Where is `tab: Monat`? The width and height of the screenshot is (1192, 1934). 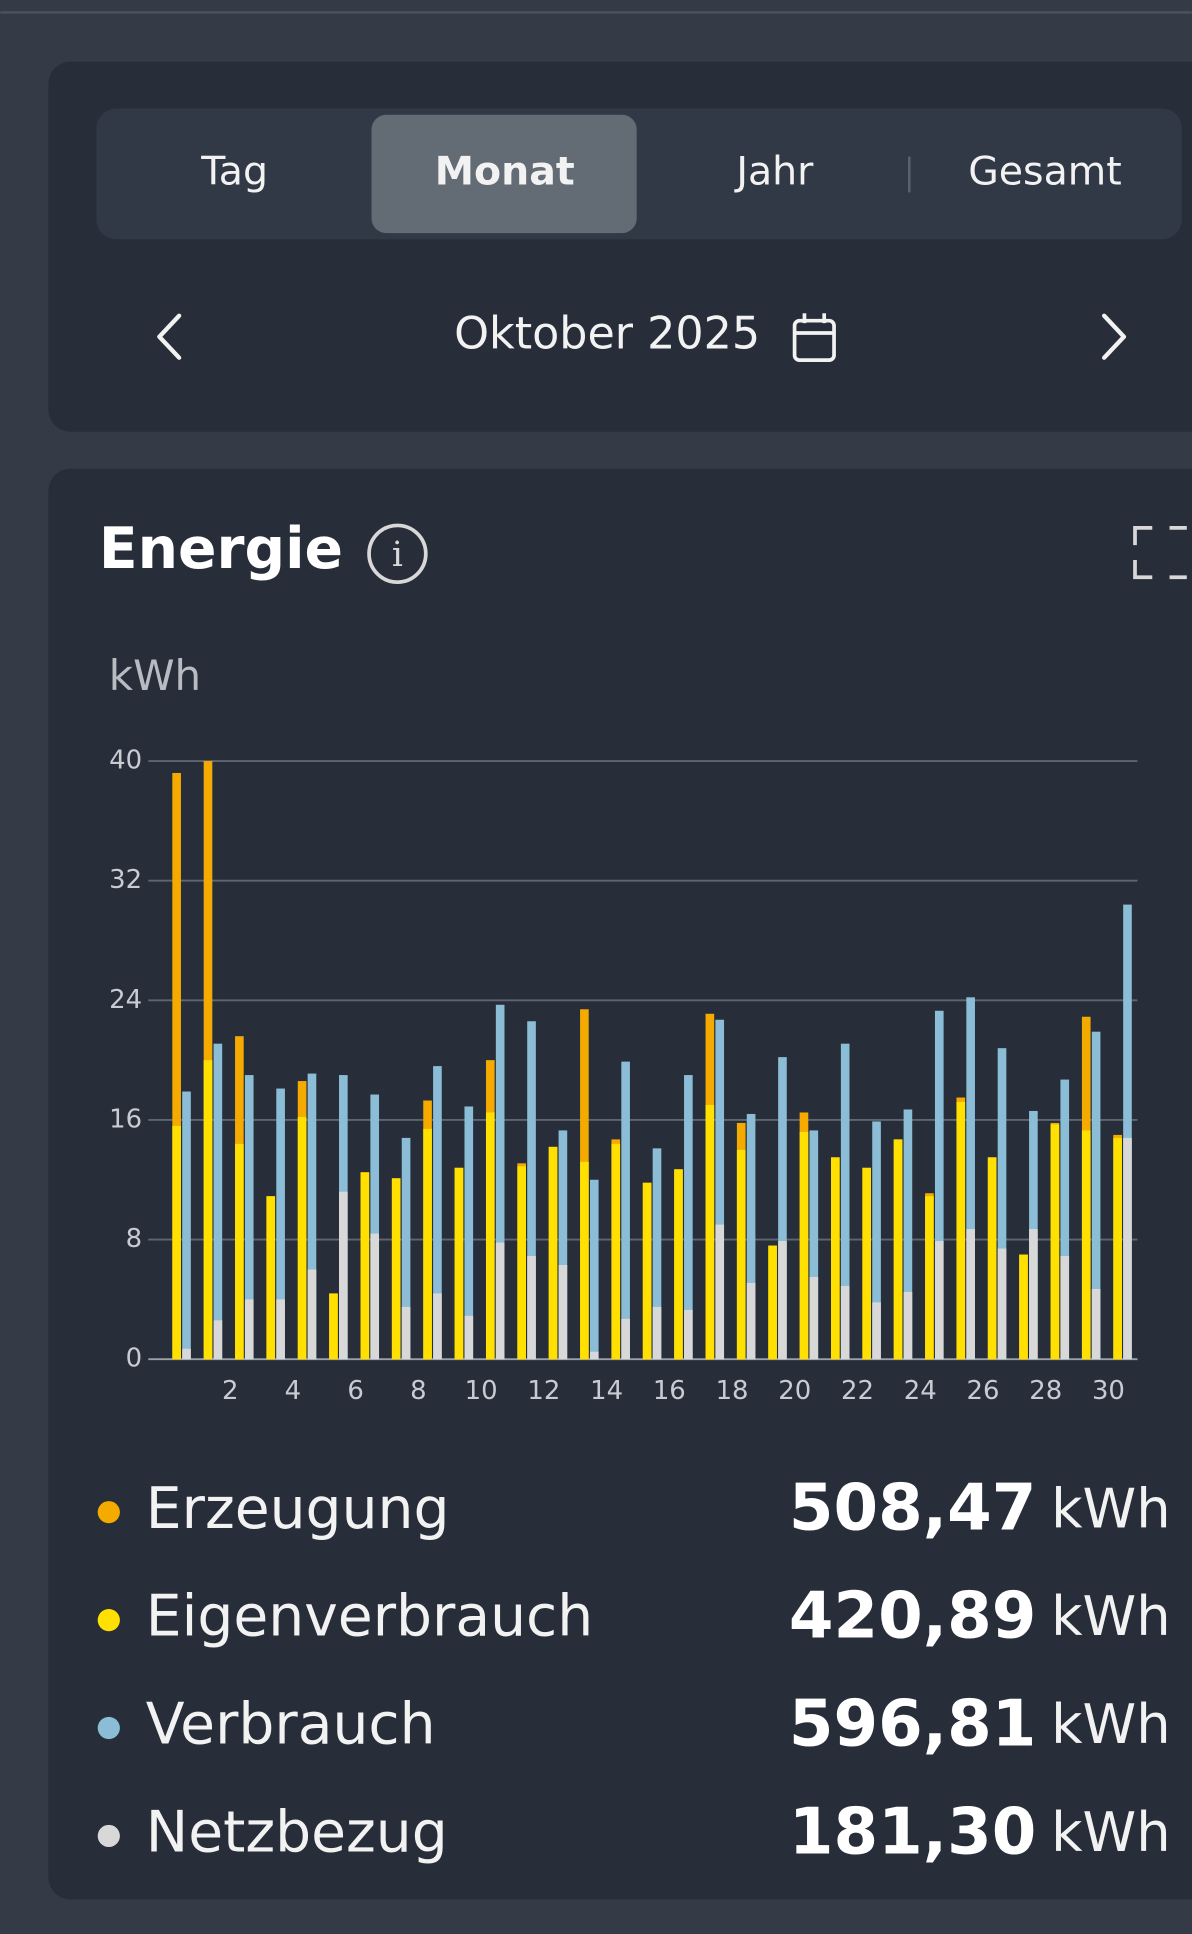 tab: Monat is located at coordinates (505, 171).